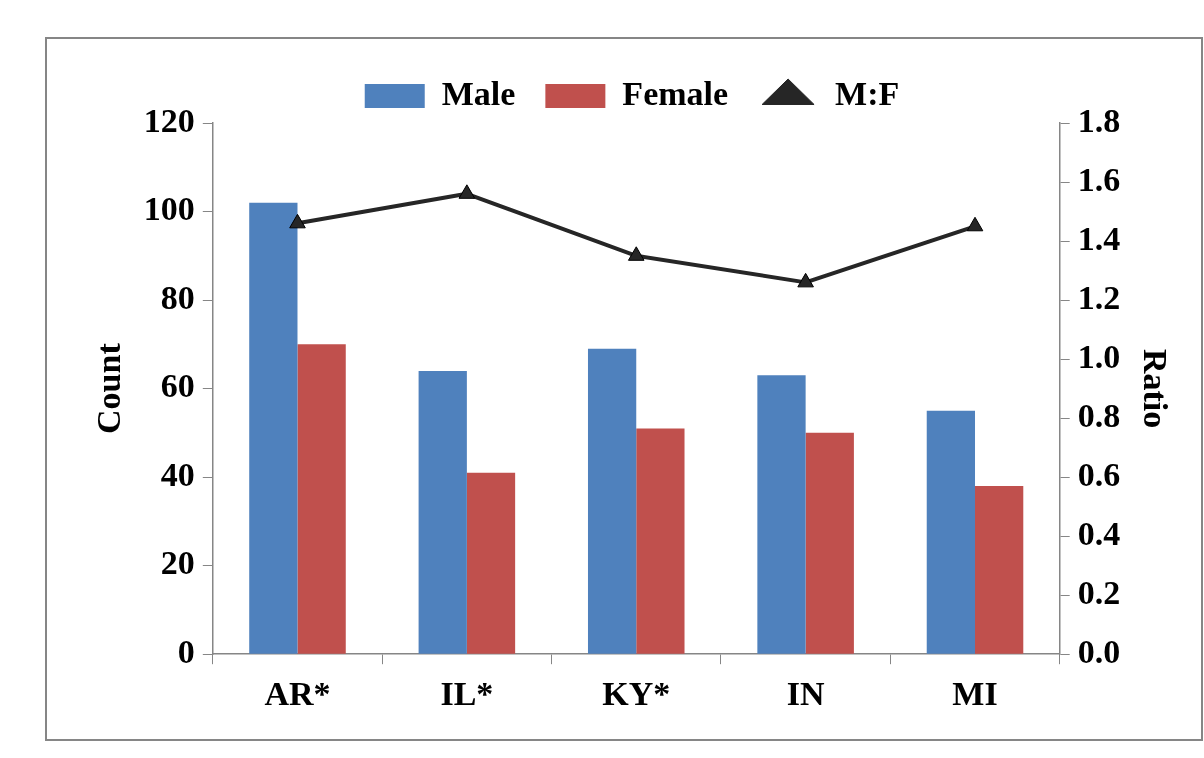 This screenshot has width=1204, height=758. What do you see at coordinates (177, 563) in the screenshot?
I see `y-tick-label: 20` at bounding box center [177, 563].